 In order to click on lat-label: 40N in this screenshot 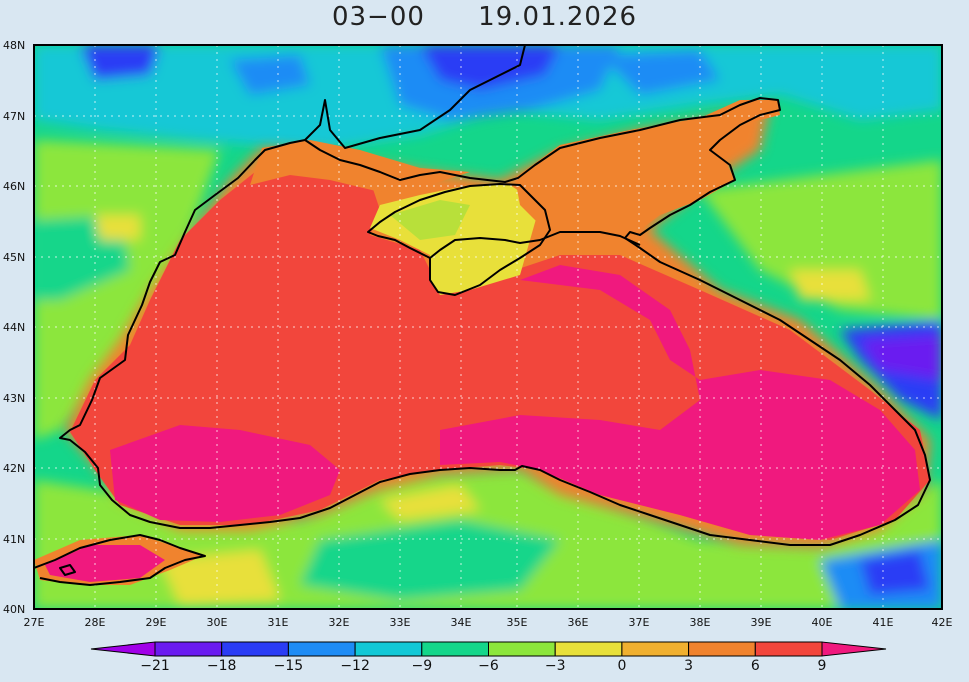, I will do `click(14, 609)`.